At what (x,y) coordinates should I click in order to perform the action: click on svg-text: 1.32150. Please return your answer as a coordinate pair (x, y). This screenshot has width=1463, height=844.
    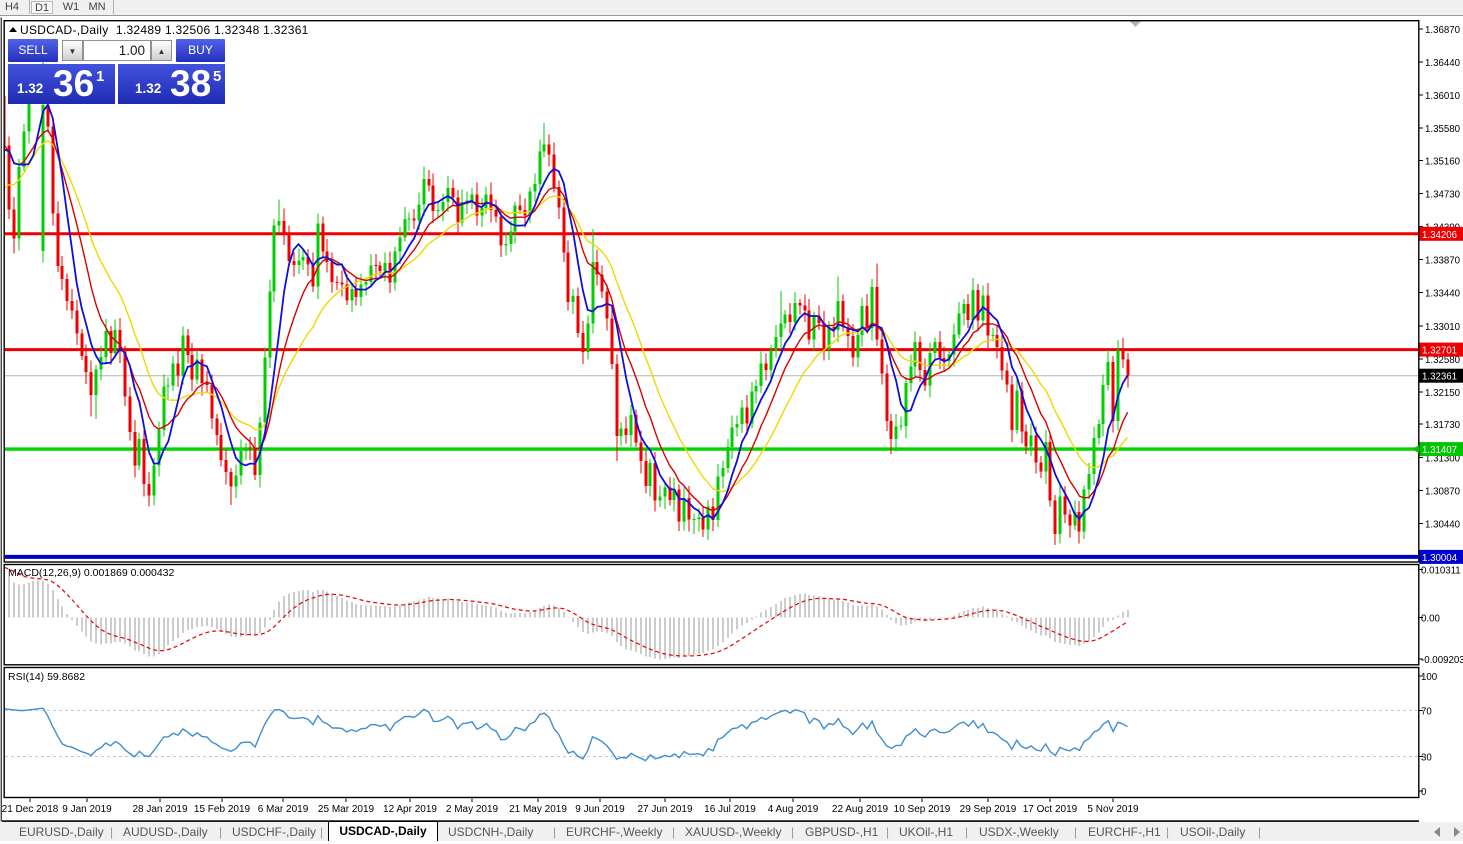
    Looking at the image, I should click on (1443, 393).